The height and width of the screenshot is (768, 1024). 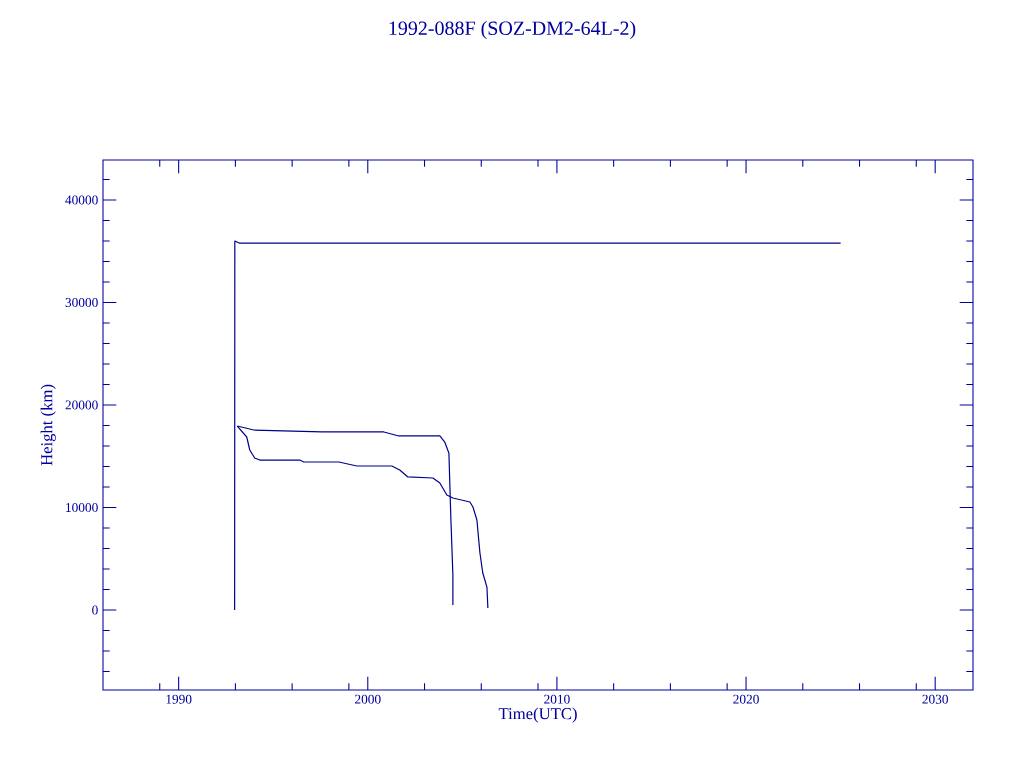 I want to click on x-axis-title: Time(UTC), so click(x=537, y=715).